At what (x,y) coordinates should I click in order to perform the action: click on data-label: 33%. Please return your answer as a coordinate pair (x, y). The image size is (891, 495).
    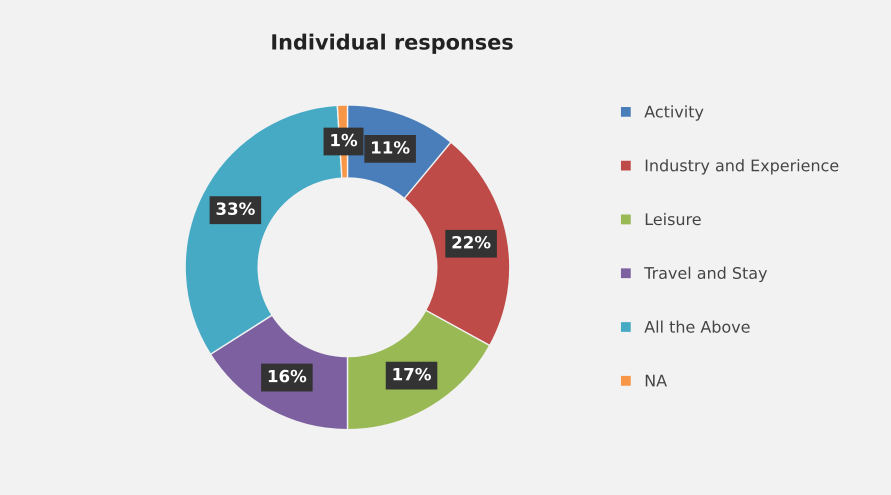
    Looking at the image, I should click on (235, 209).